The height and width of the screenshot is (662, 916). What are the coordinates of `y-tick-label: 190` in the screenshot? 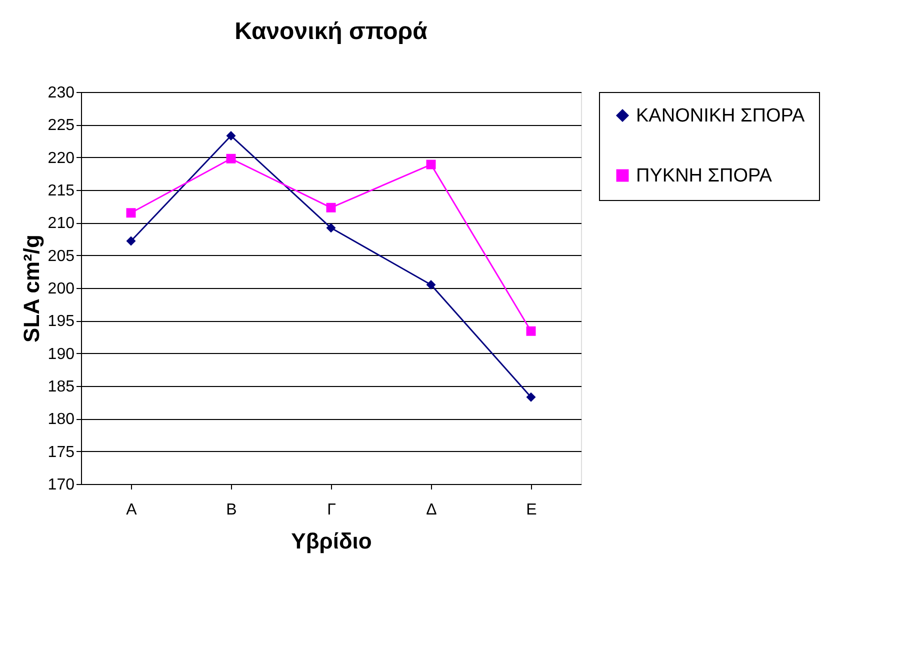 It's located at (61, 354).